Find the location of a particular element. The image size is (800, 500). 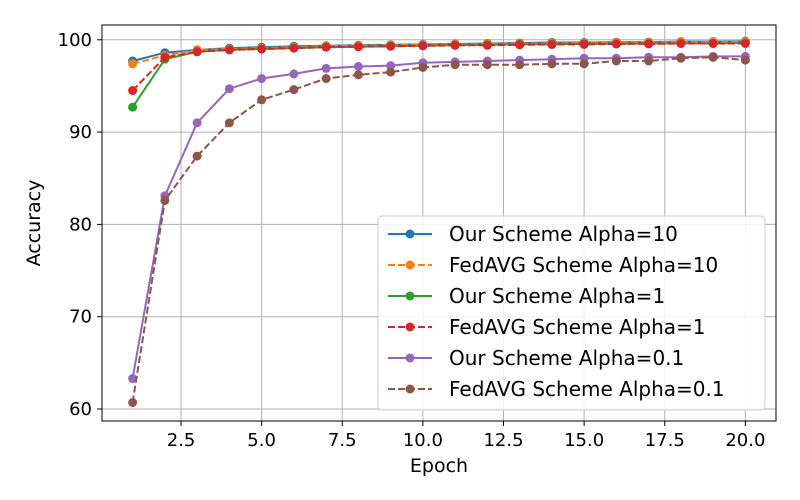

legend-item: Our Scheme Alpha=0.1 is located at coordinates (536, 358).